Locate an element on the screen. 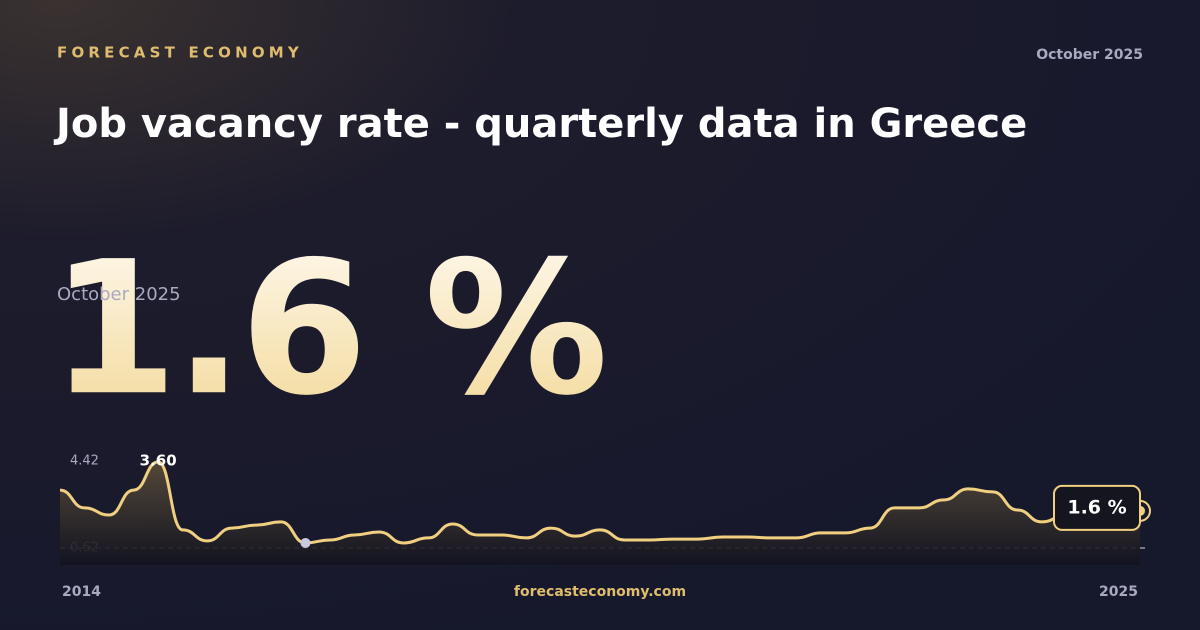 The image size is (1200, 630). y-tick-label: 4.42 is located at coordinates (84, 461).